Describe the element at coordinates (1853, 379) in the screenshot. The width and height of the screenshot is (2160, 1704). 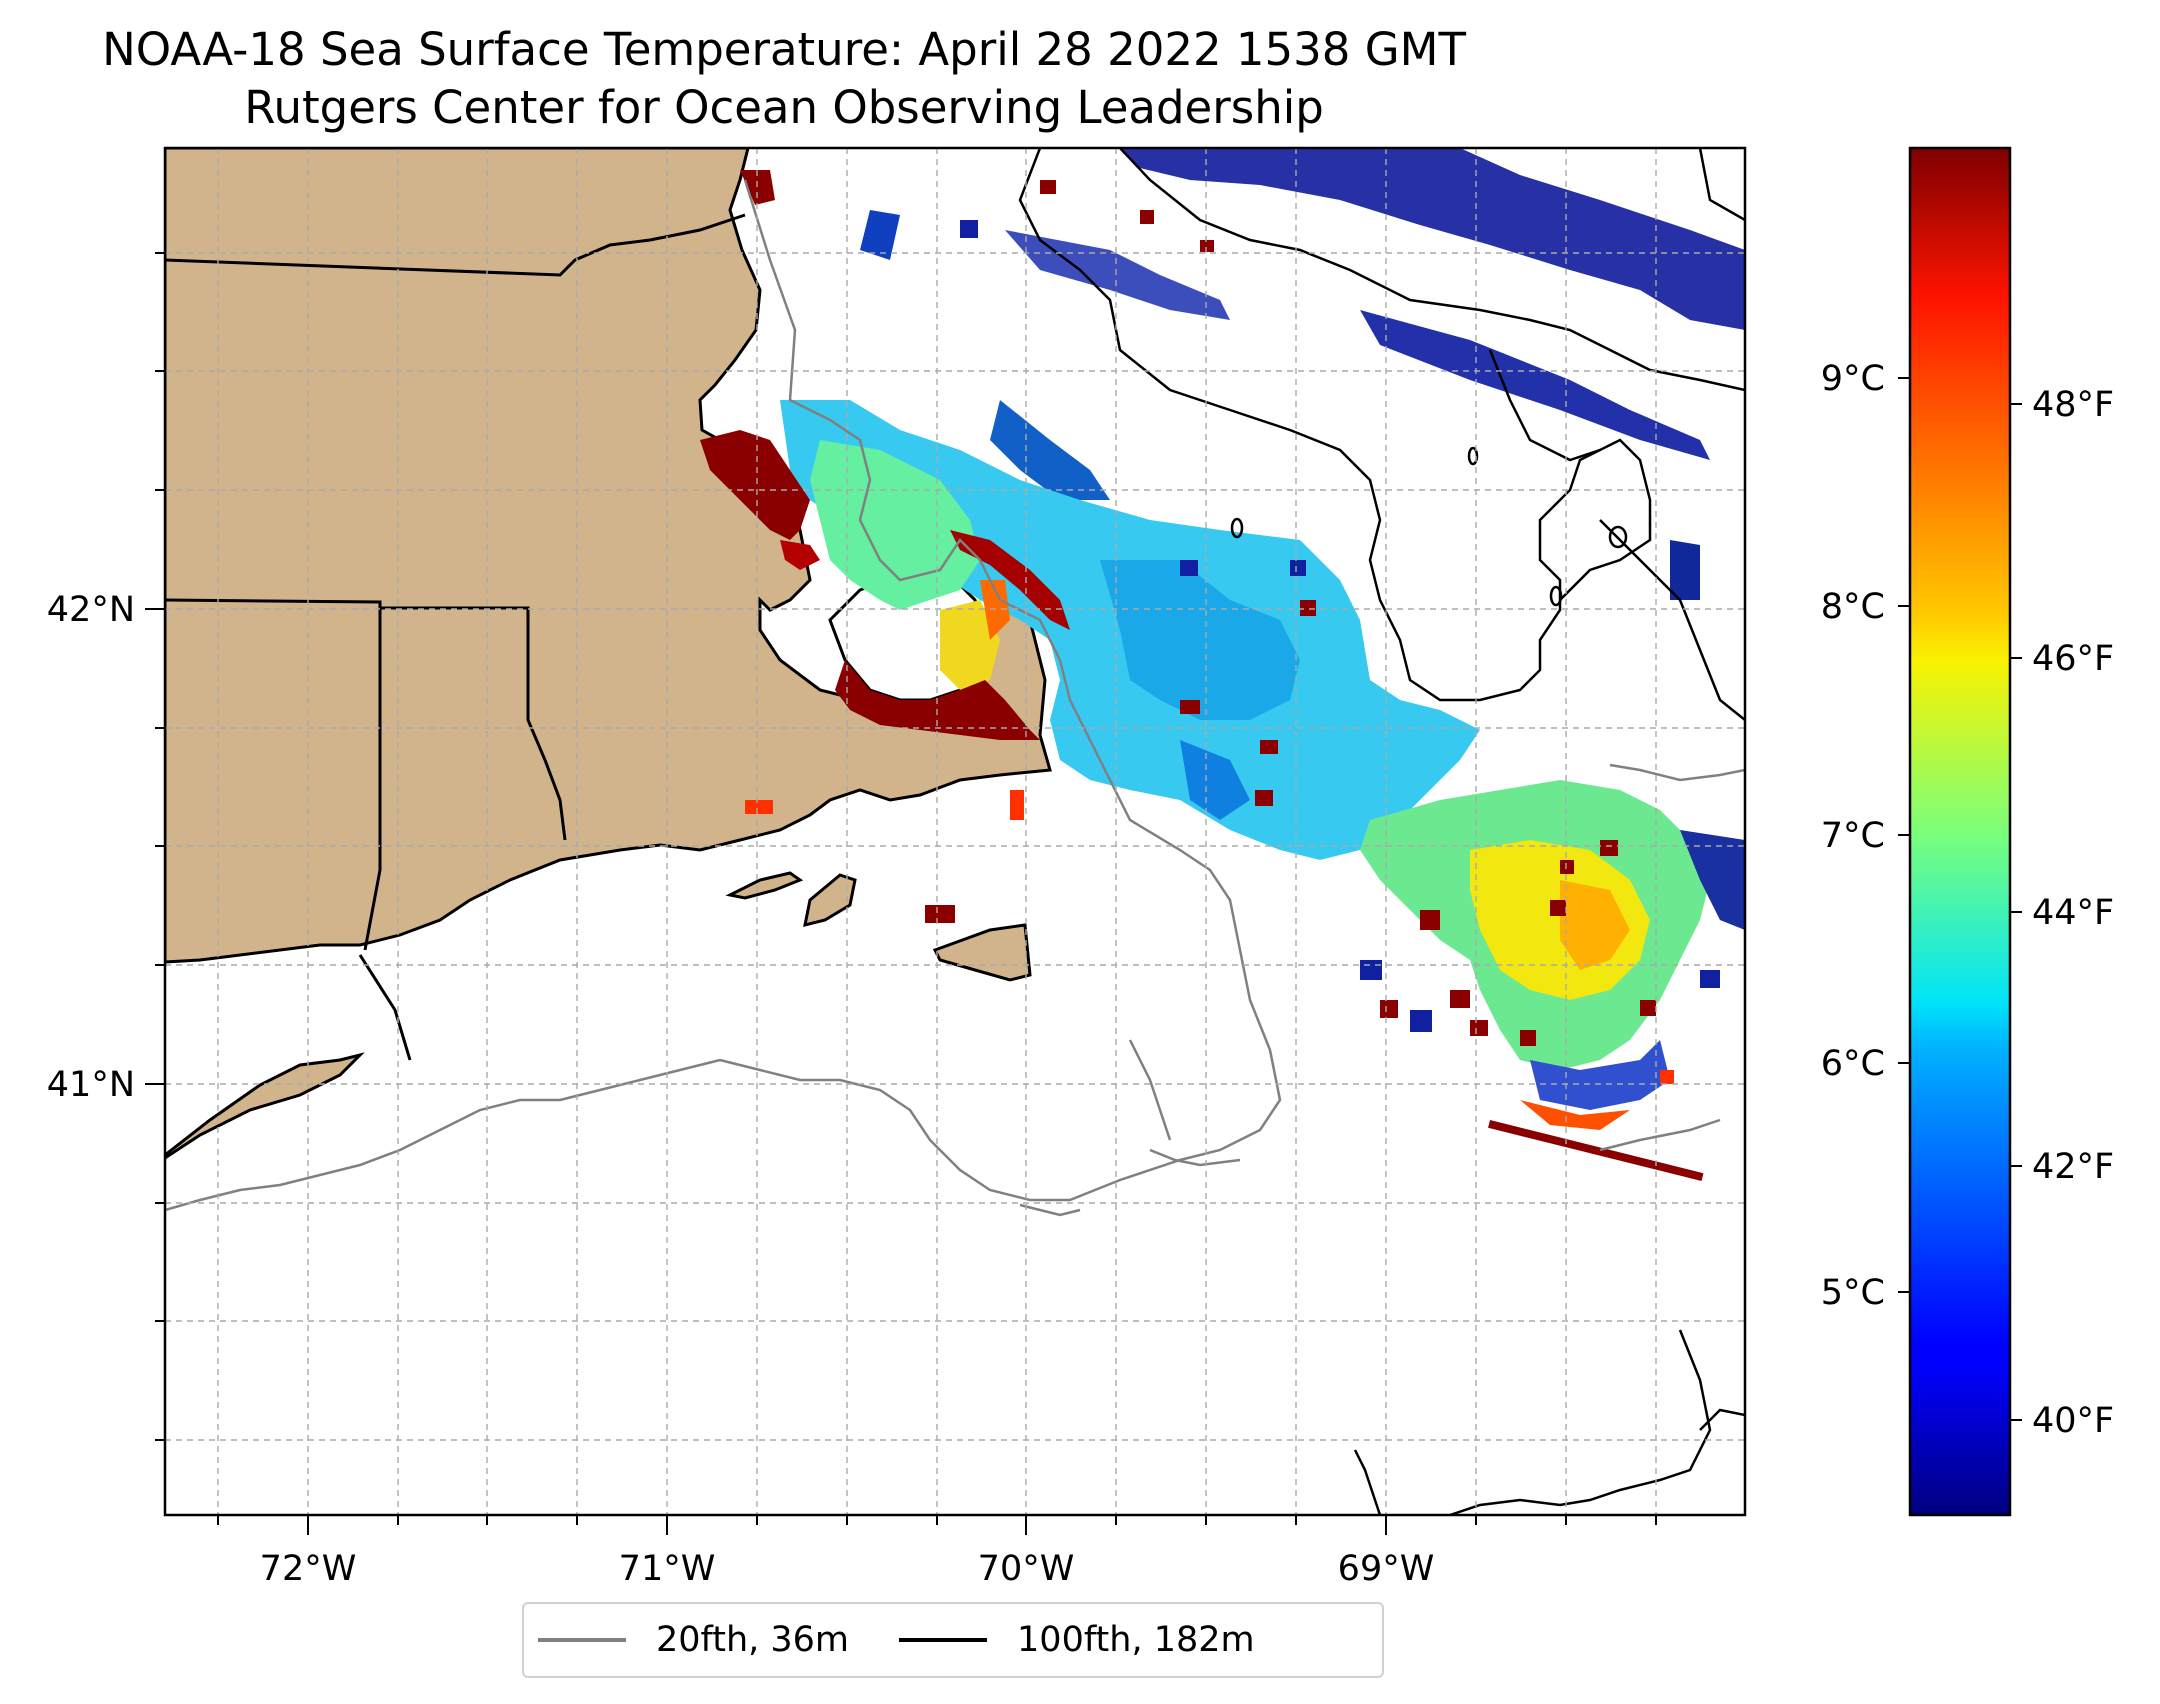
I see `colorbar-celsius-tick: 9°C` at that location.